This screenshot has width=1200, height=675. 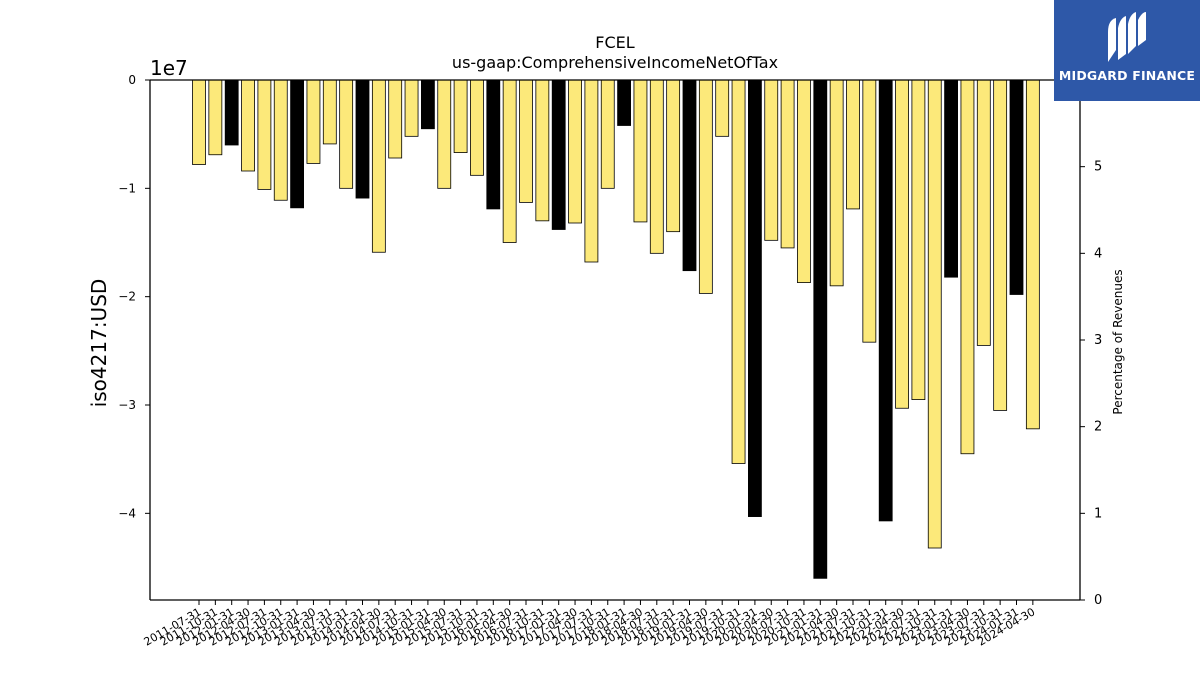 What do you see at coordinates (1098, 167) in the screenshot?
I see `y2-tick-label: 5` at bounding box center [1098, 167].